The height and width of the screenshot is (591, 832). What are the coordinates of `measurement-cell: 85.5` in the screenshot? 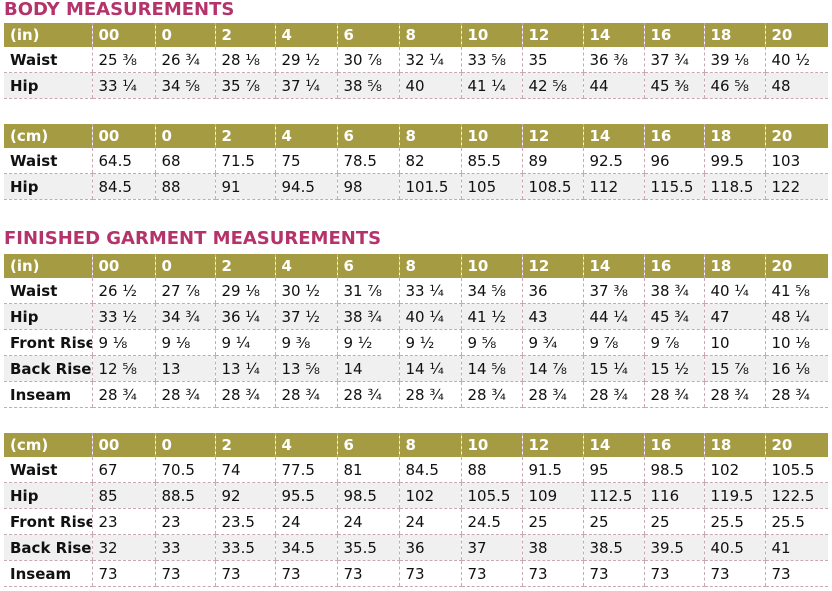 It's located at (491, 161).